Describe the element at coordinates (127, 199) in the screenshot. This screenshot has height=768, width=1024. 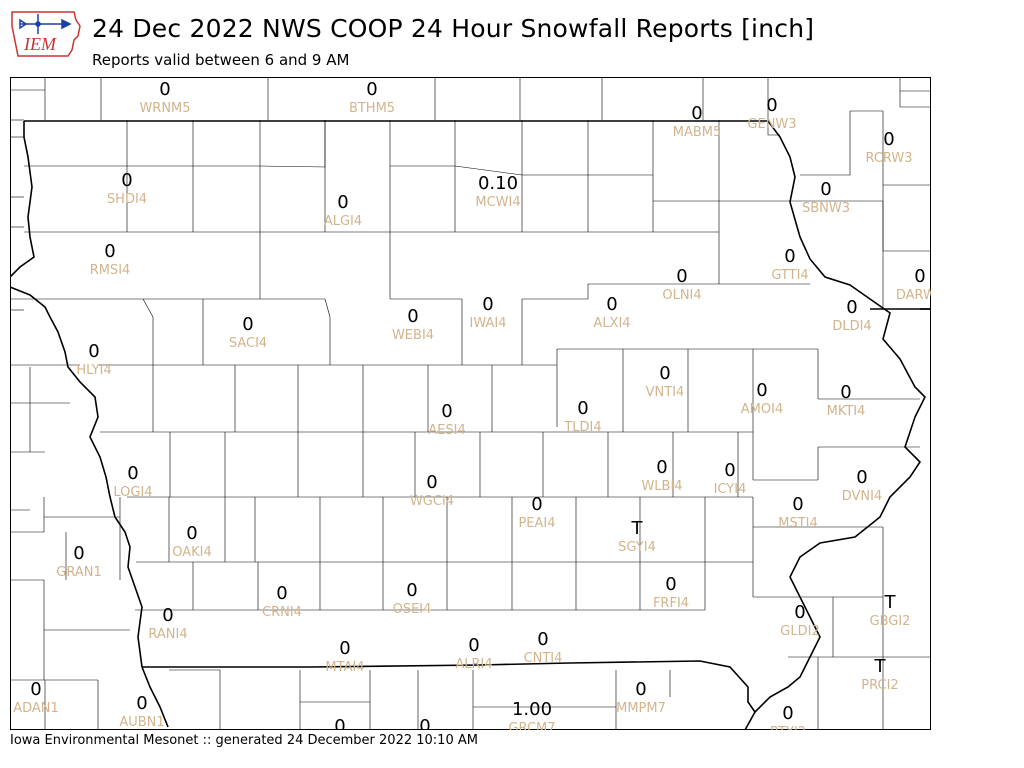
I see `station-id: SHDI4` at that location.